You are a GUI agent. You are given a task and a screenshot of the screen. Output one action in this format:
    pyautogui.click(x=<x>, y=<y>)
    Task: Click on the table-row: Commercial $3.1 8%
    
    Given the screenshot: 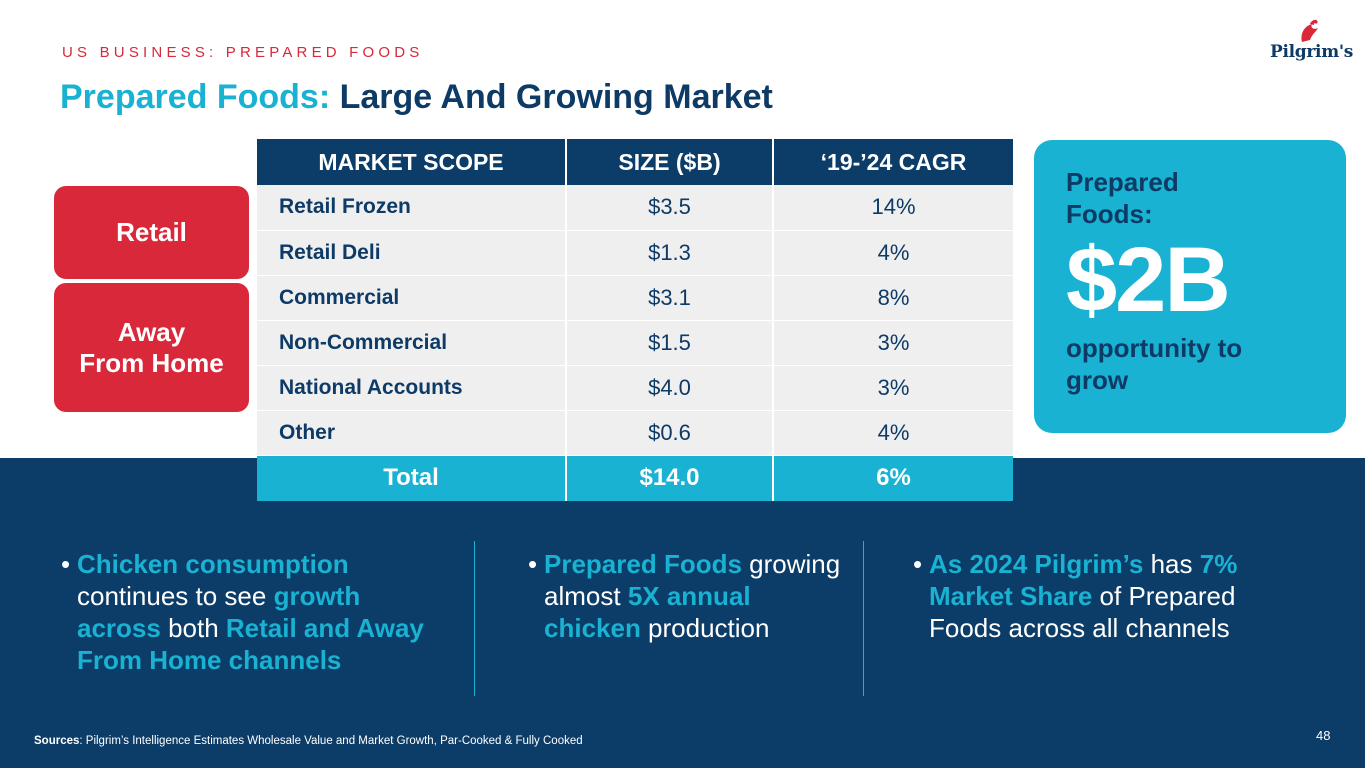 What is the action you would take?
    pyautogui.click(x=635, y=298)
    